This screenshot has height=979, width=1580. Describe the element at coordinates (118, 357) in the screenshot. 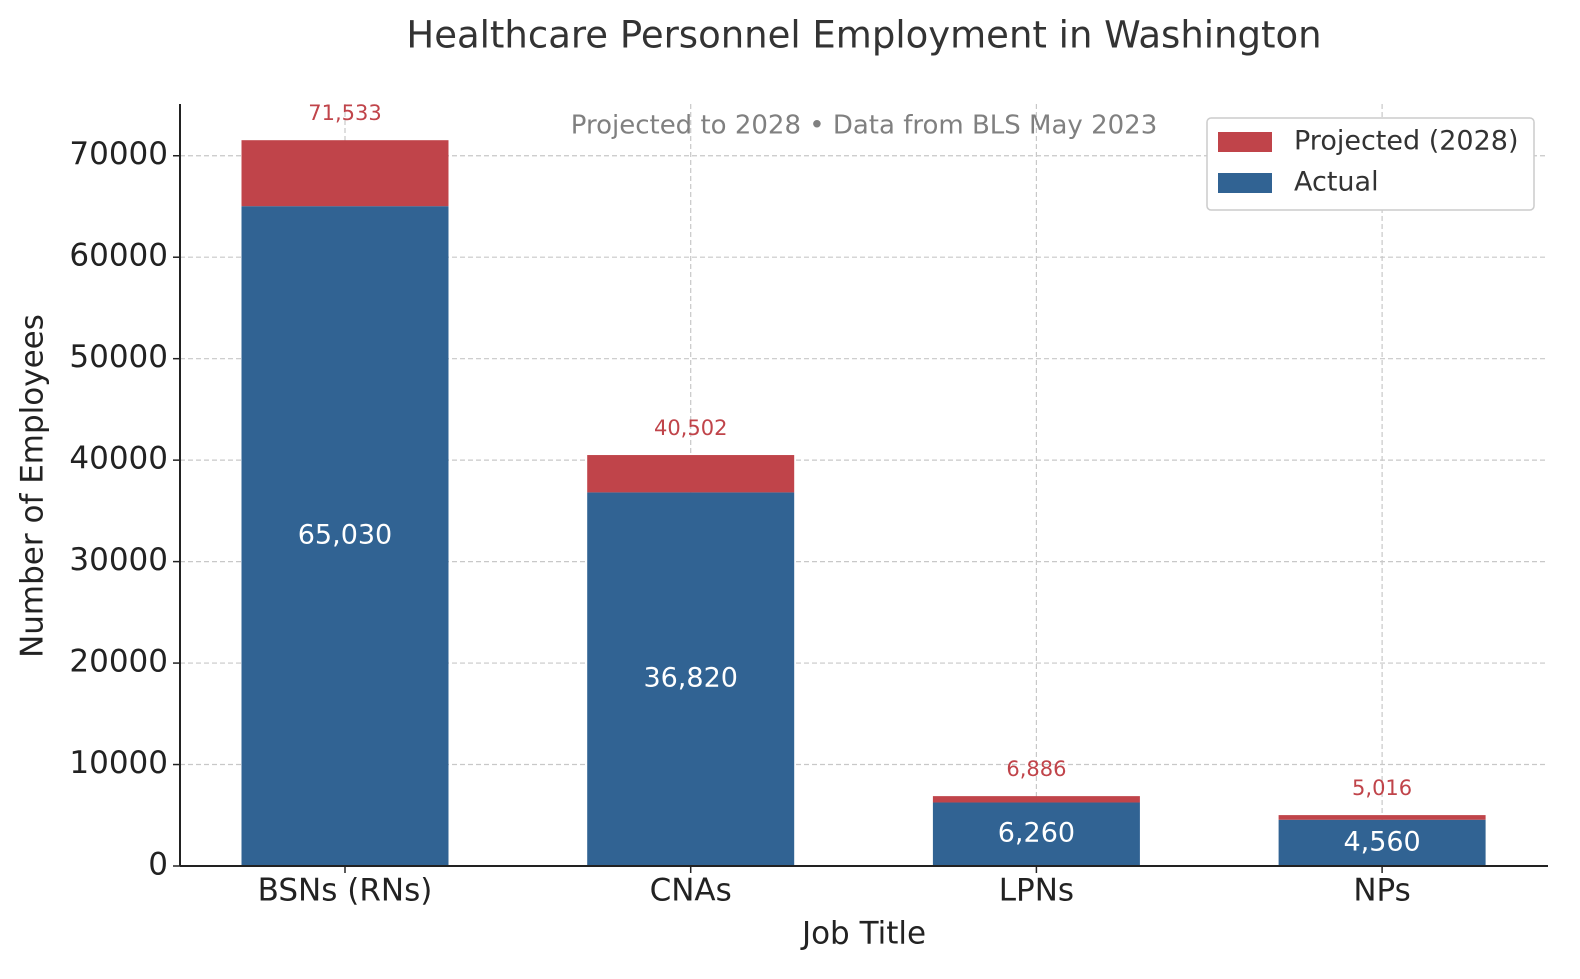

I see `y-tick-label: 50000` at that location.